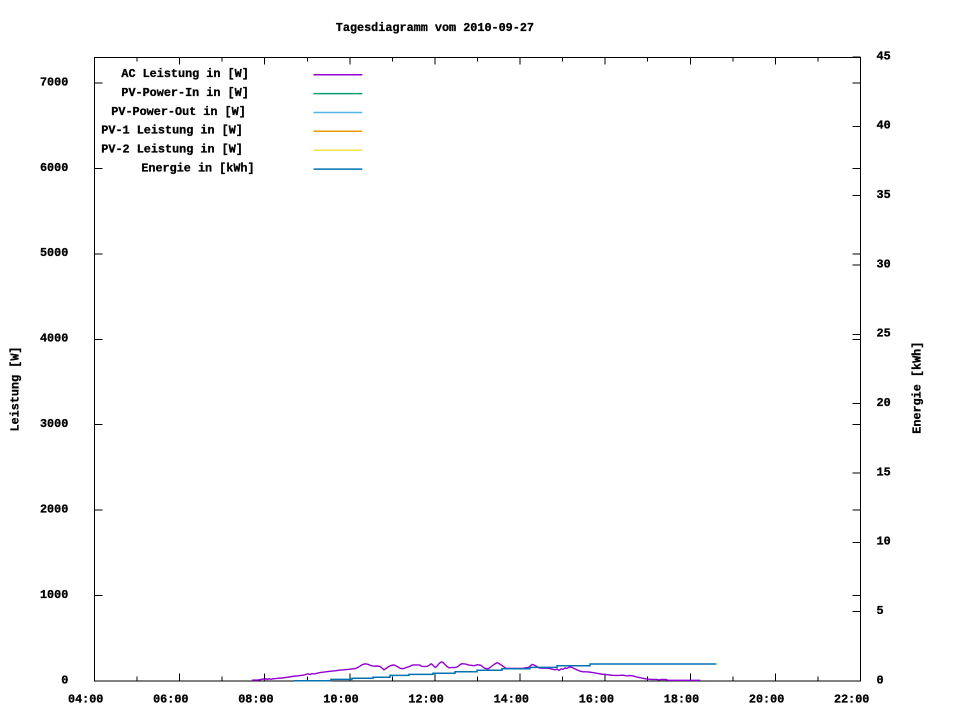  Describe the element at coordinates (170, 699) in the screenshot. I see `svg-text: 06:00` at that location.